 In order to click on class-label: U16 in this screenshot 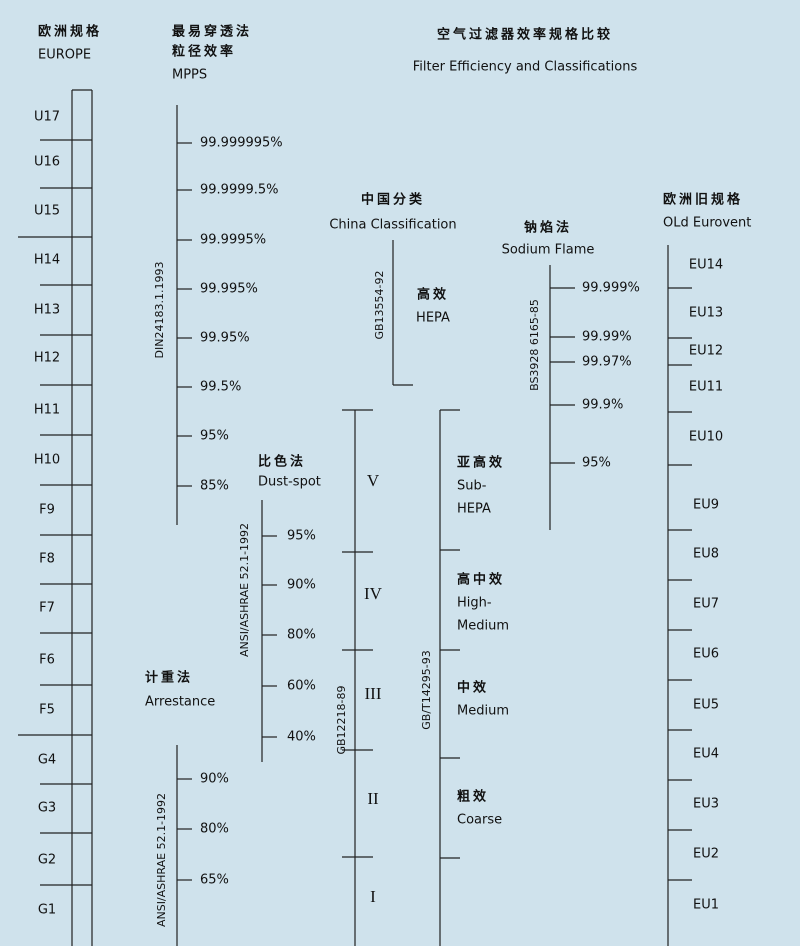, I will do `click(47, 162)`.